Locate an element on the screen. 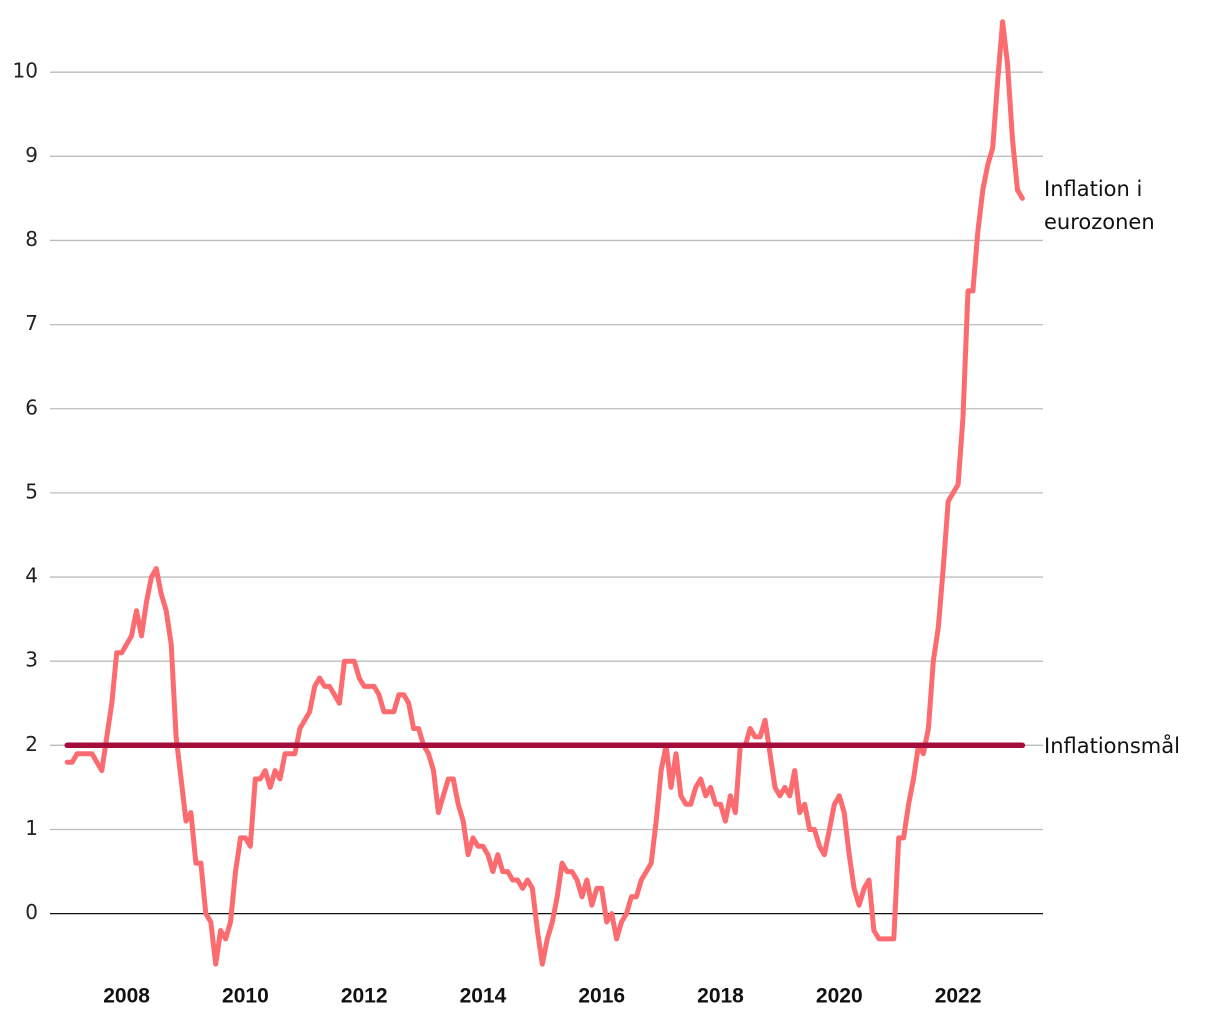 The image size is (1220, 1020). y-tick-label: 8 is located at coordinates (31, 239).